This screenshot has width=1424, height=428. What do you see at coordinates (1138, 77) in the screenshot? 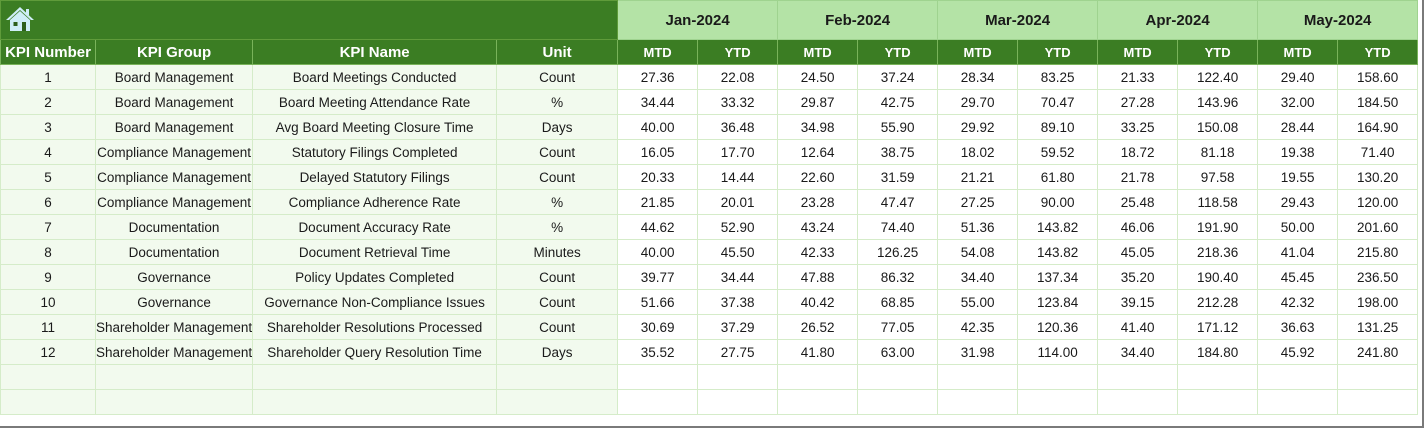
I see `cell-apr-mtd: 21.33` at bounding box center [1138, 77].